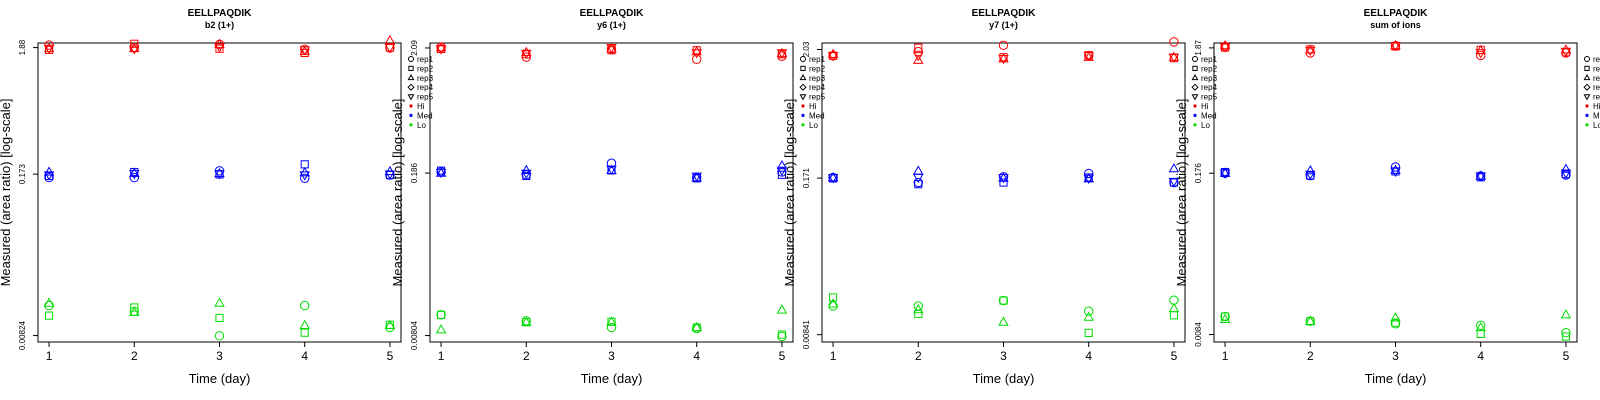  What do you see at coordinates (611, 25) in the screenshot?
I see `chart-subtitle: y6 (1+)` at bounding box center [611, 25].